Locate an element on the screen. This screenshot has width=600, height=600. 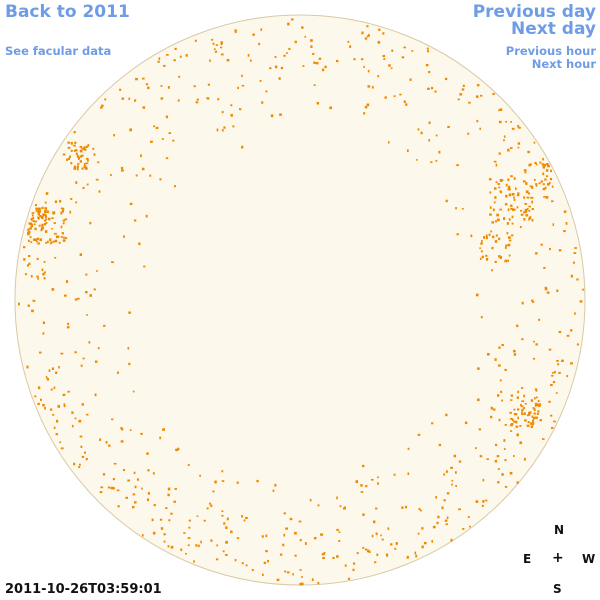
next-hour-link: Next hour is located at coordinates (563, 64).